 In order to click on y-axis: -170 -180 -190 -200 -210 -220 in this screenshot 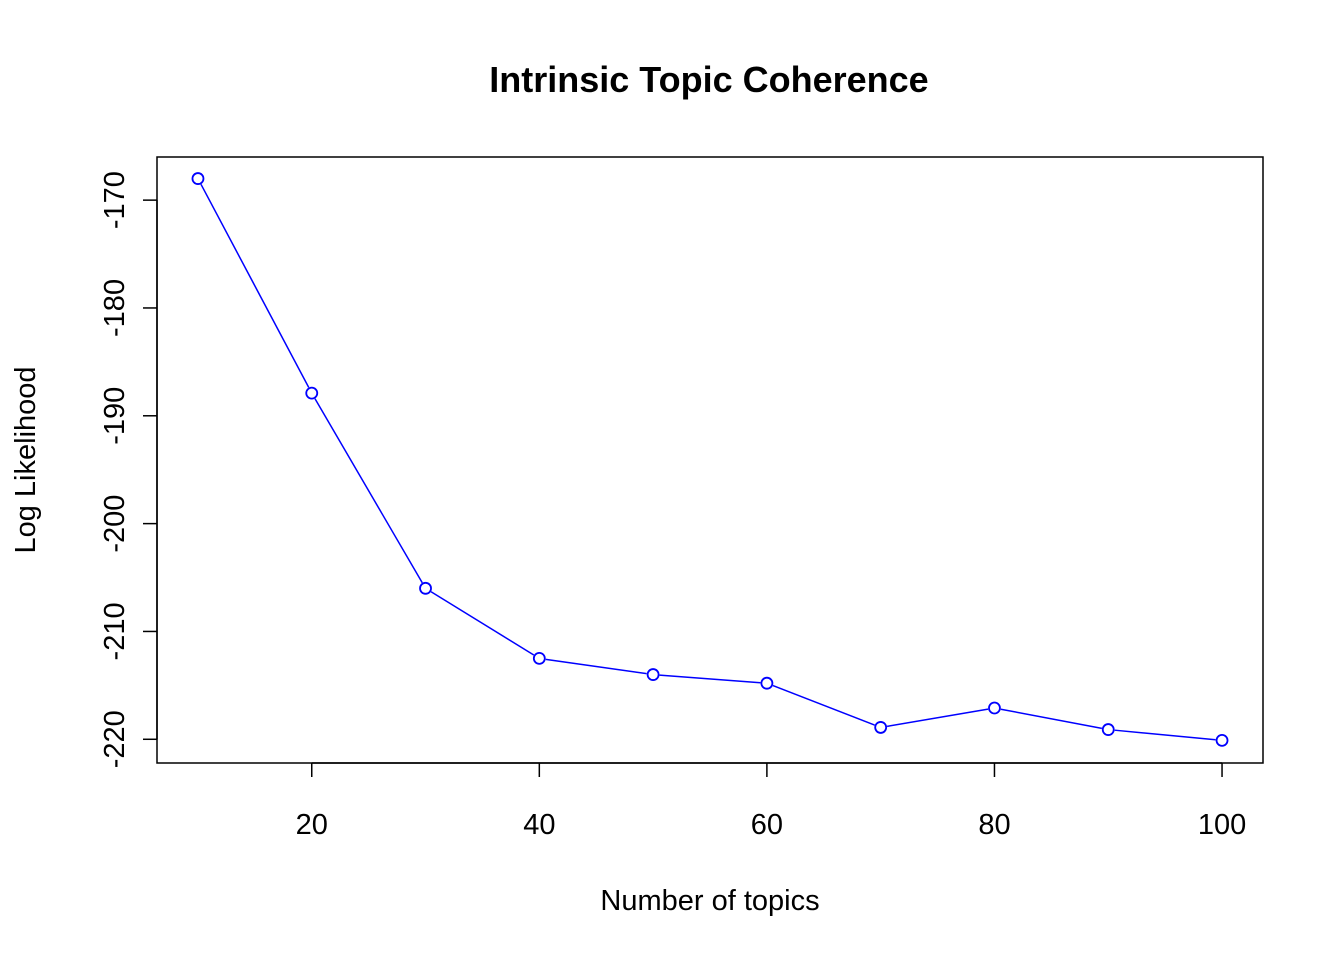, I will do `click(128, 469)`.